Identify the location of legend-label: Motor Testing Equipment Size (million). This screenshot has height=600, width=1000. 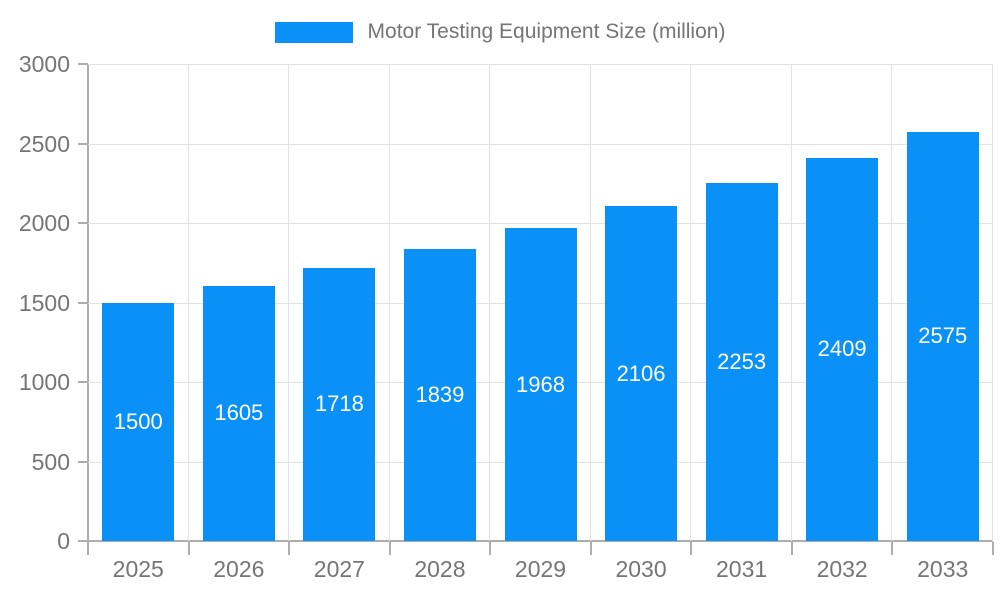
(546, 31).